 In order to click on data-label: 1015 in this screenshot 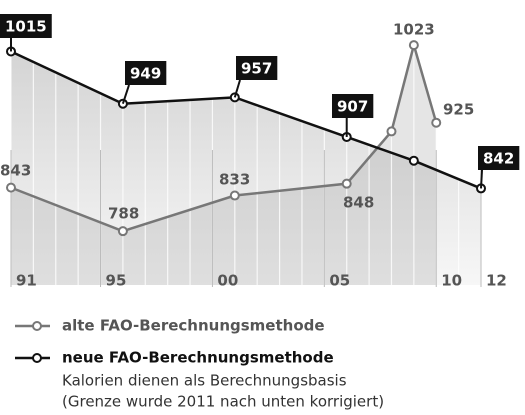, I will do `click(26, 27)`.